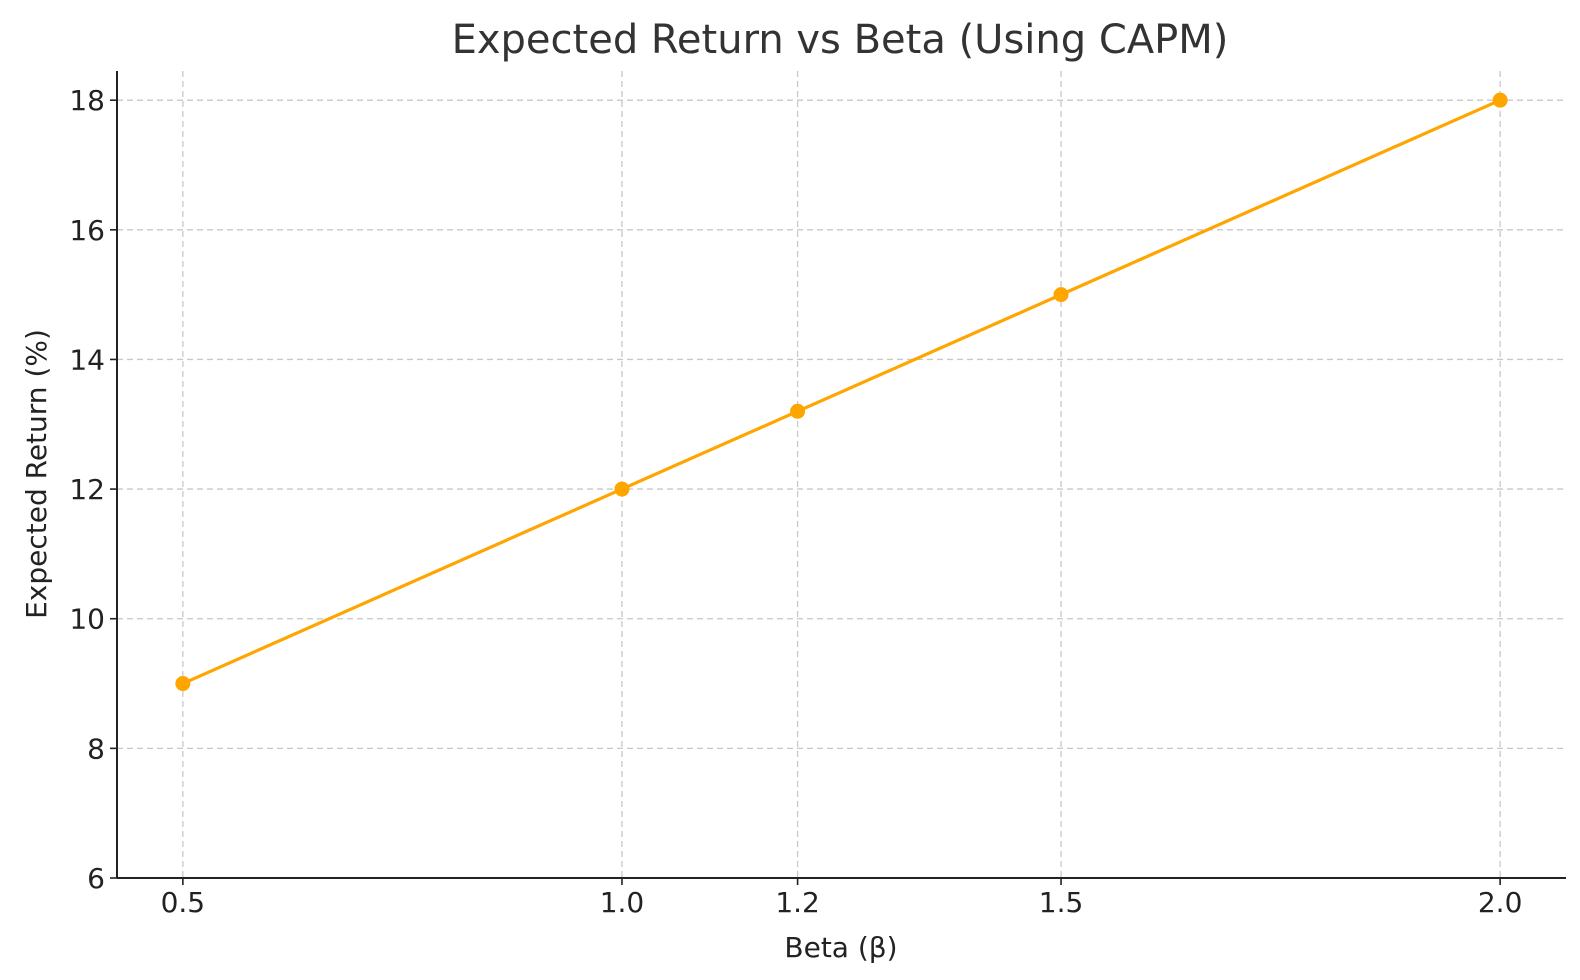 The width and height of the screenshot is (1580, 980). I want to click on y-tick-label: 12, so click(87, 489).